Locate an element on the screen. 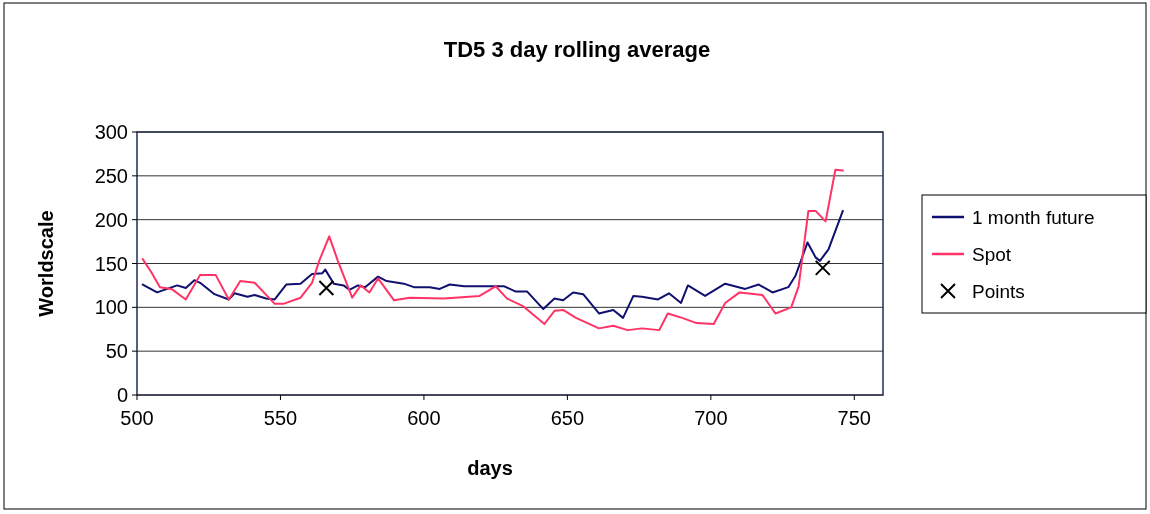 The width and height of the screenshot is (1150, 514). y-tick-label: 150 is located at coordinates (111, 263).